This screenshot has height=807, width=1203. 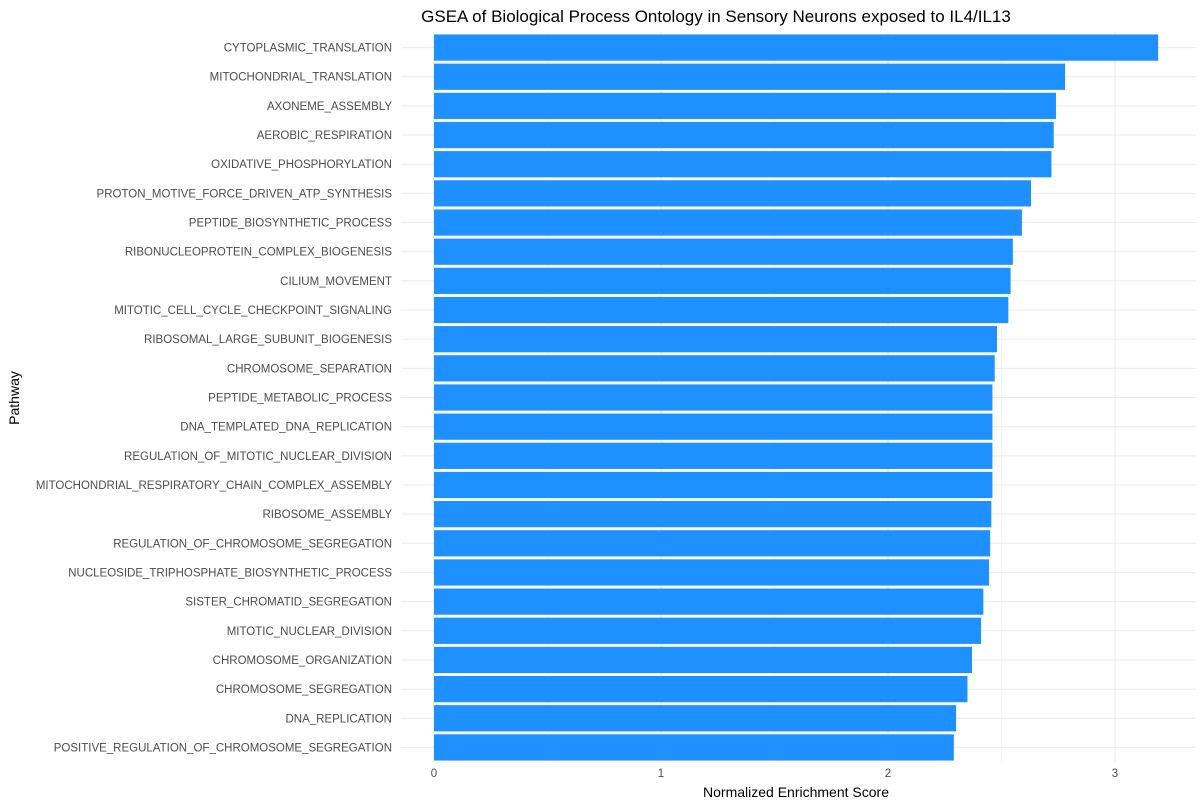 What do you see at coordinates (336, 282) in the screenshot?
I see `category-label: CILIUM_MOVEMENT` at bounding box center [336, 282].